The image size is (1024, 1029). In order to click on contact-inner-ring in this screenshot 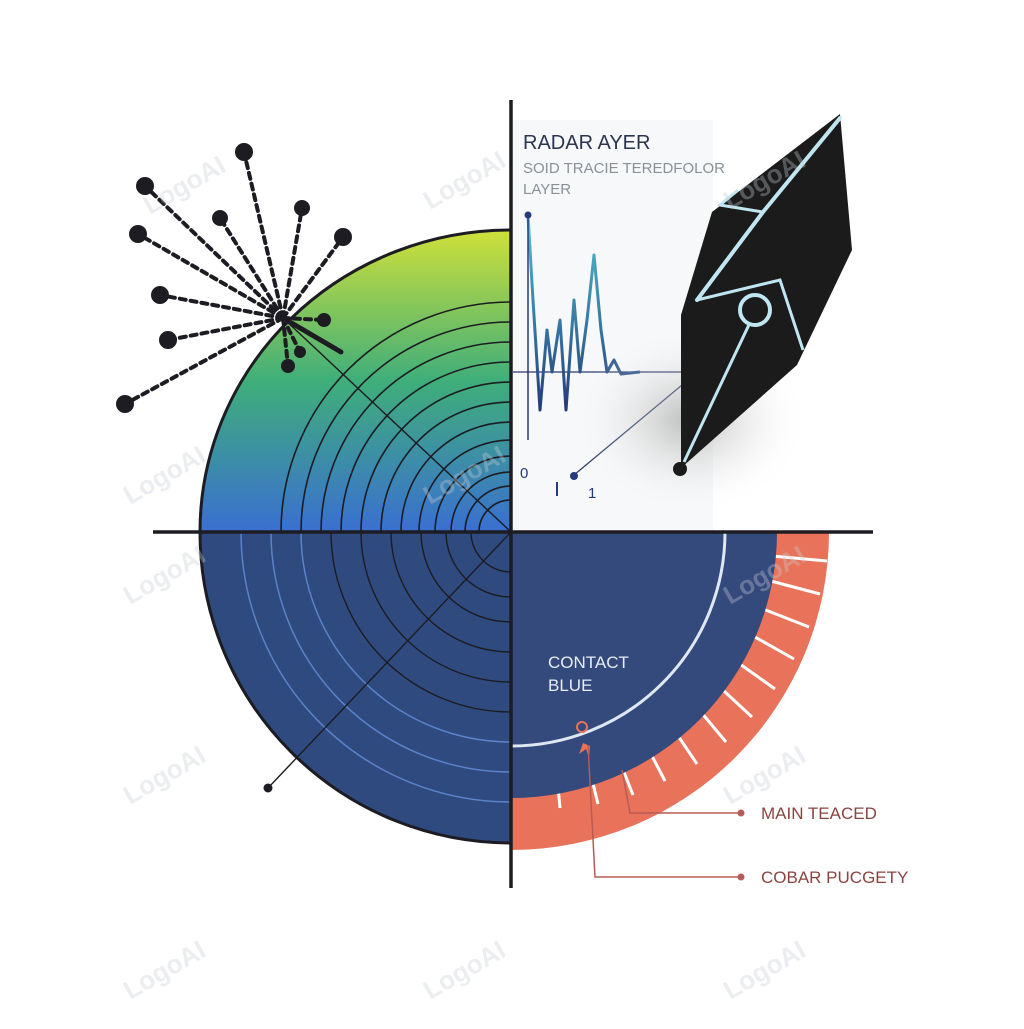, I will do `click(618, 639)`.